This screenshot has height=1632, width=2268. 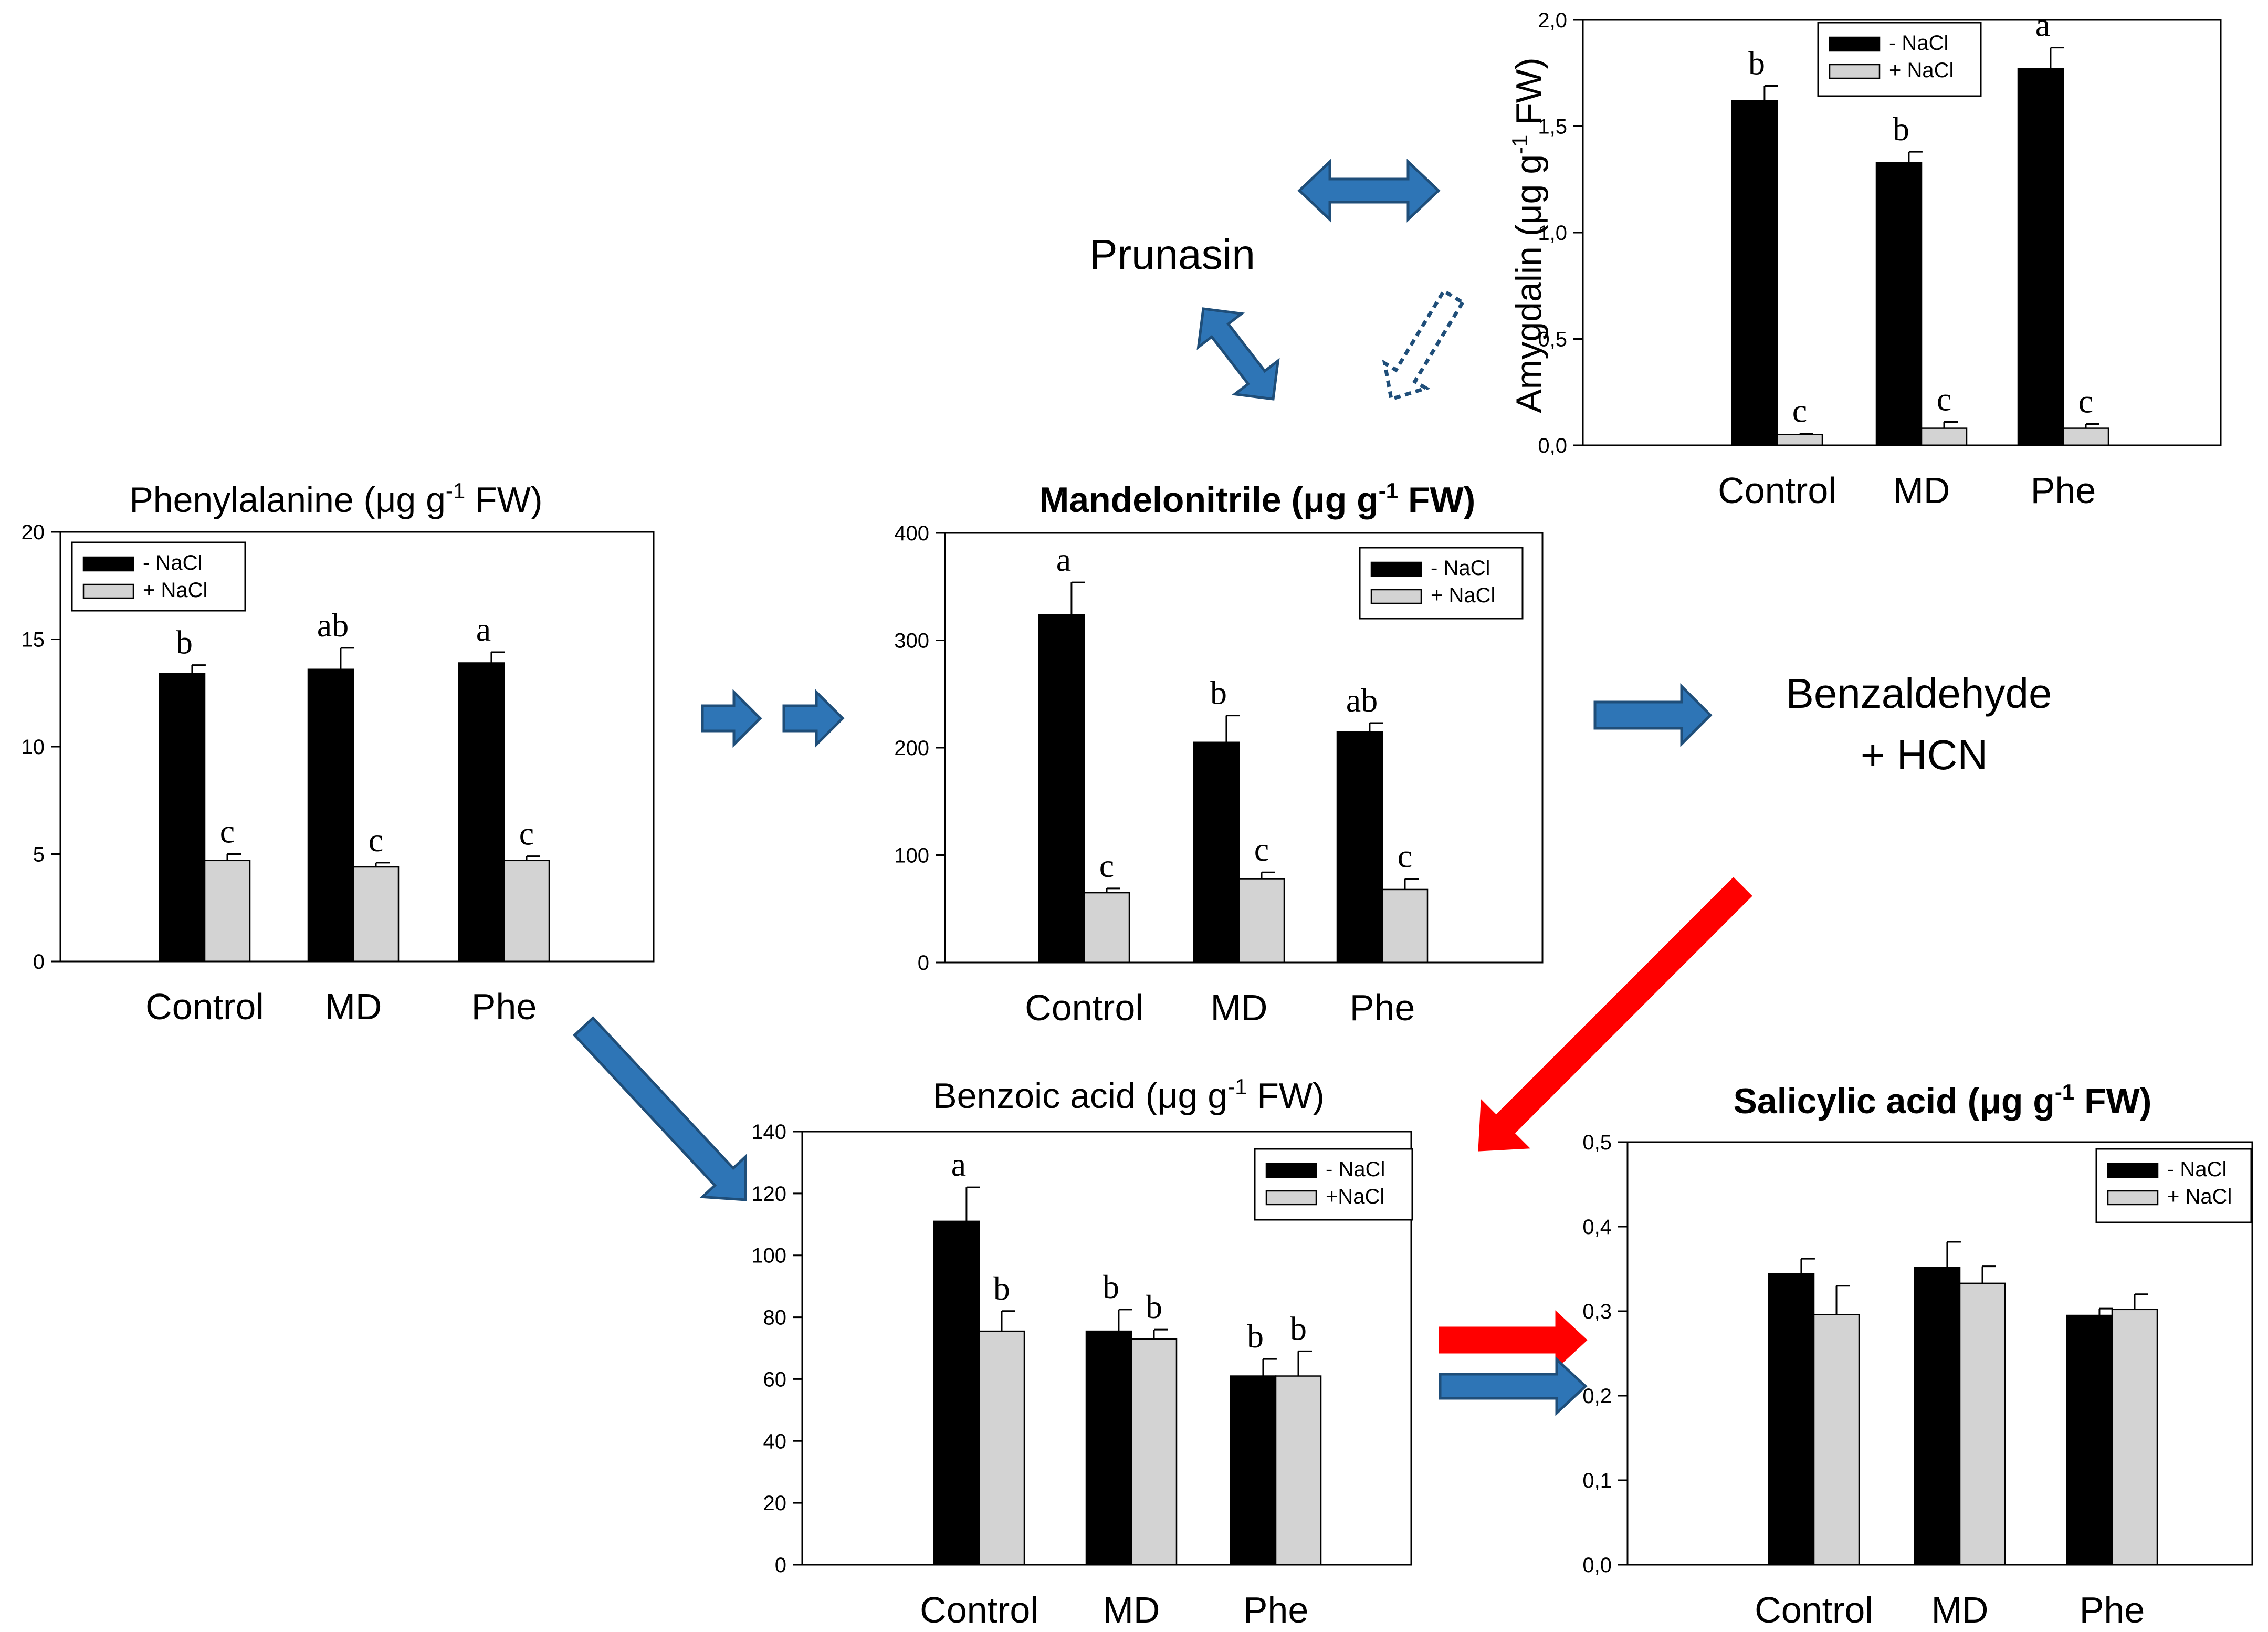 What do you see at coordinates (1258, 499) in the screenshot?
I see `chart-title: Mandelonitrile (μg g-1 FW)` at bounding box center [1258, 499].